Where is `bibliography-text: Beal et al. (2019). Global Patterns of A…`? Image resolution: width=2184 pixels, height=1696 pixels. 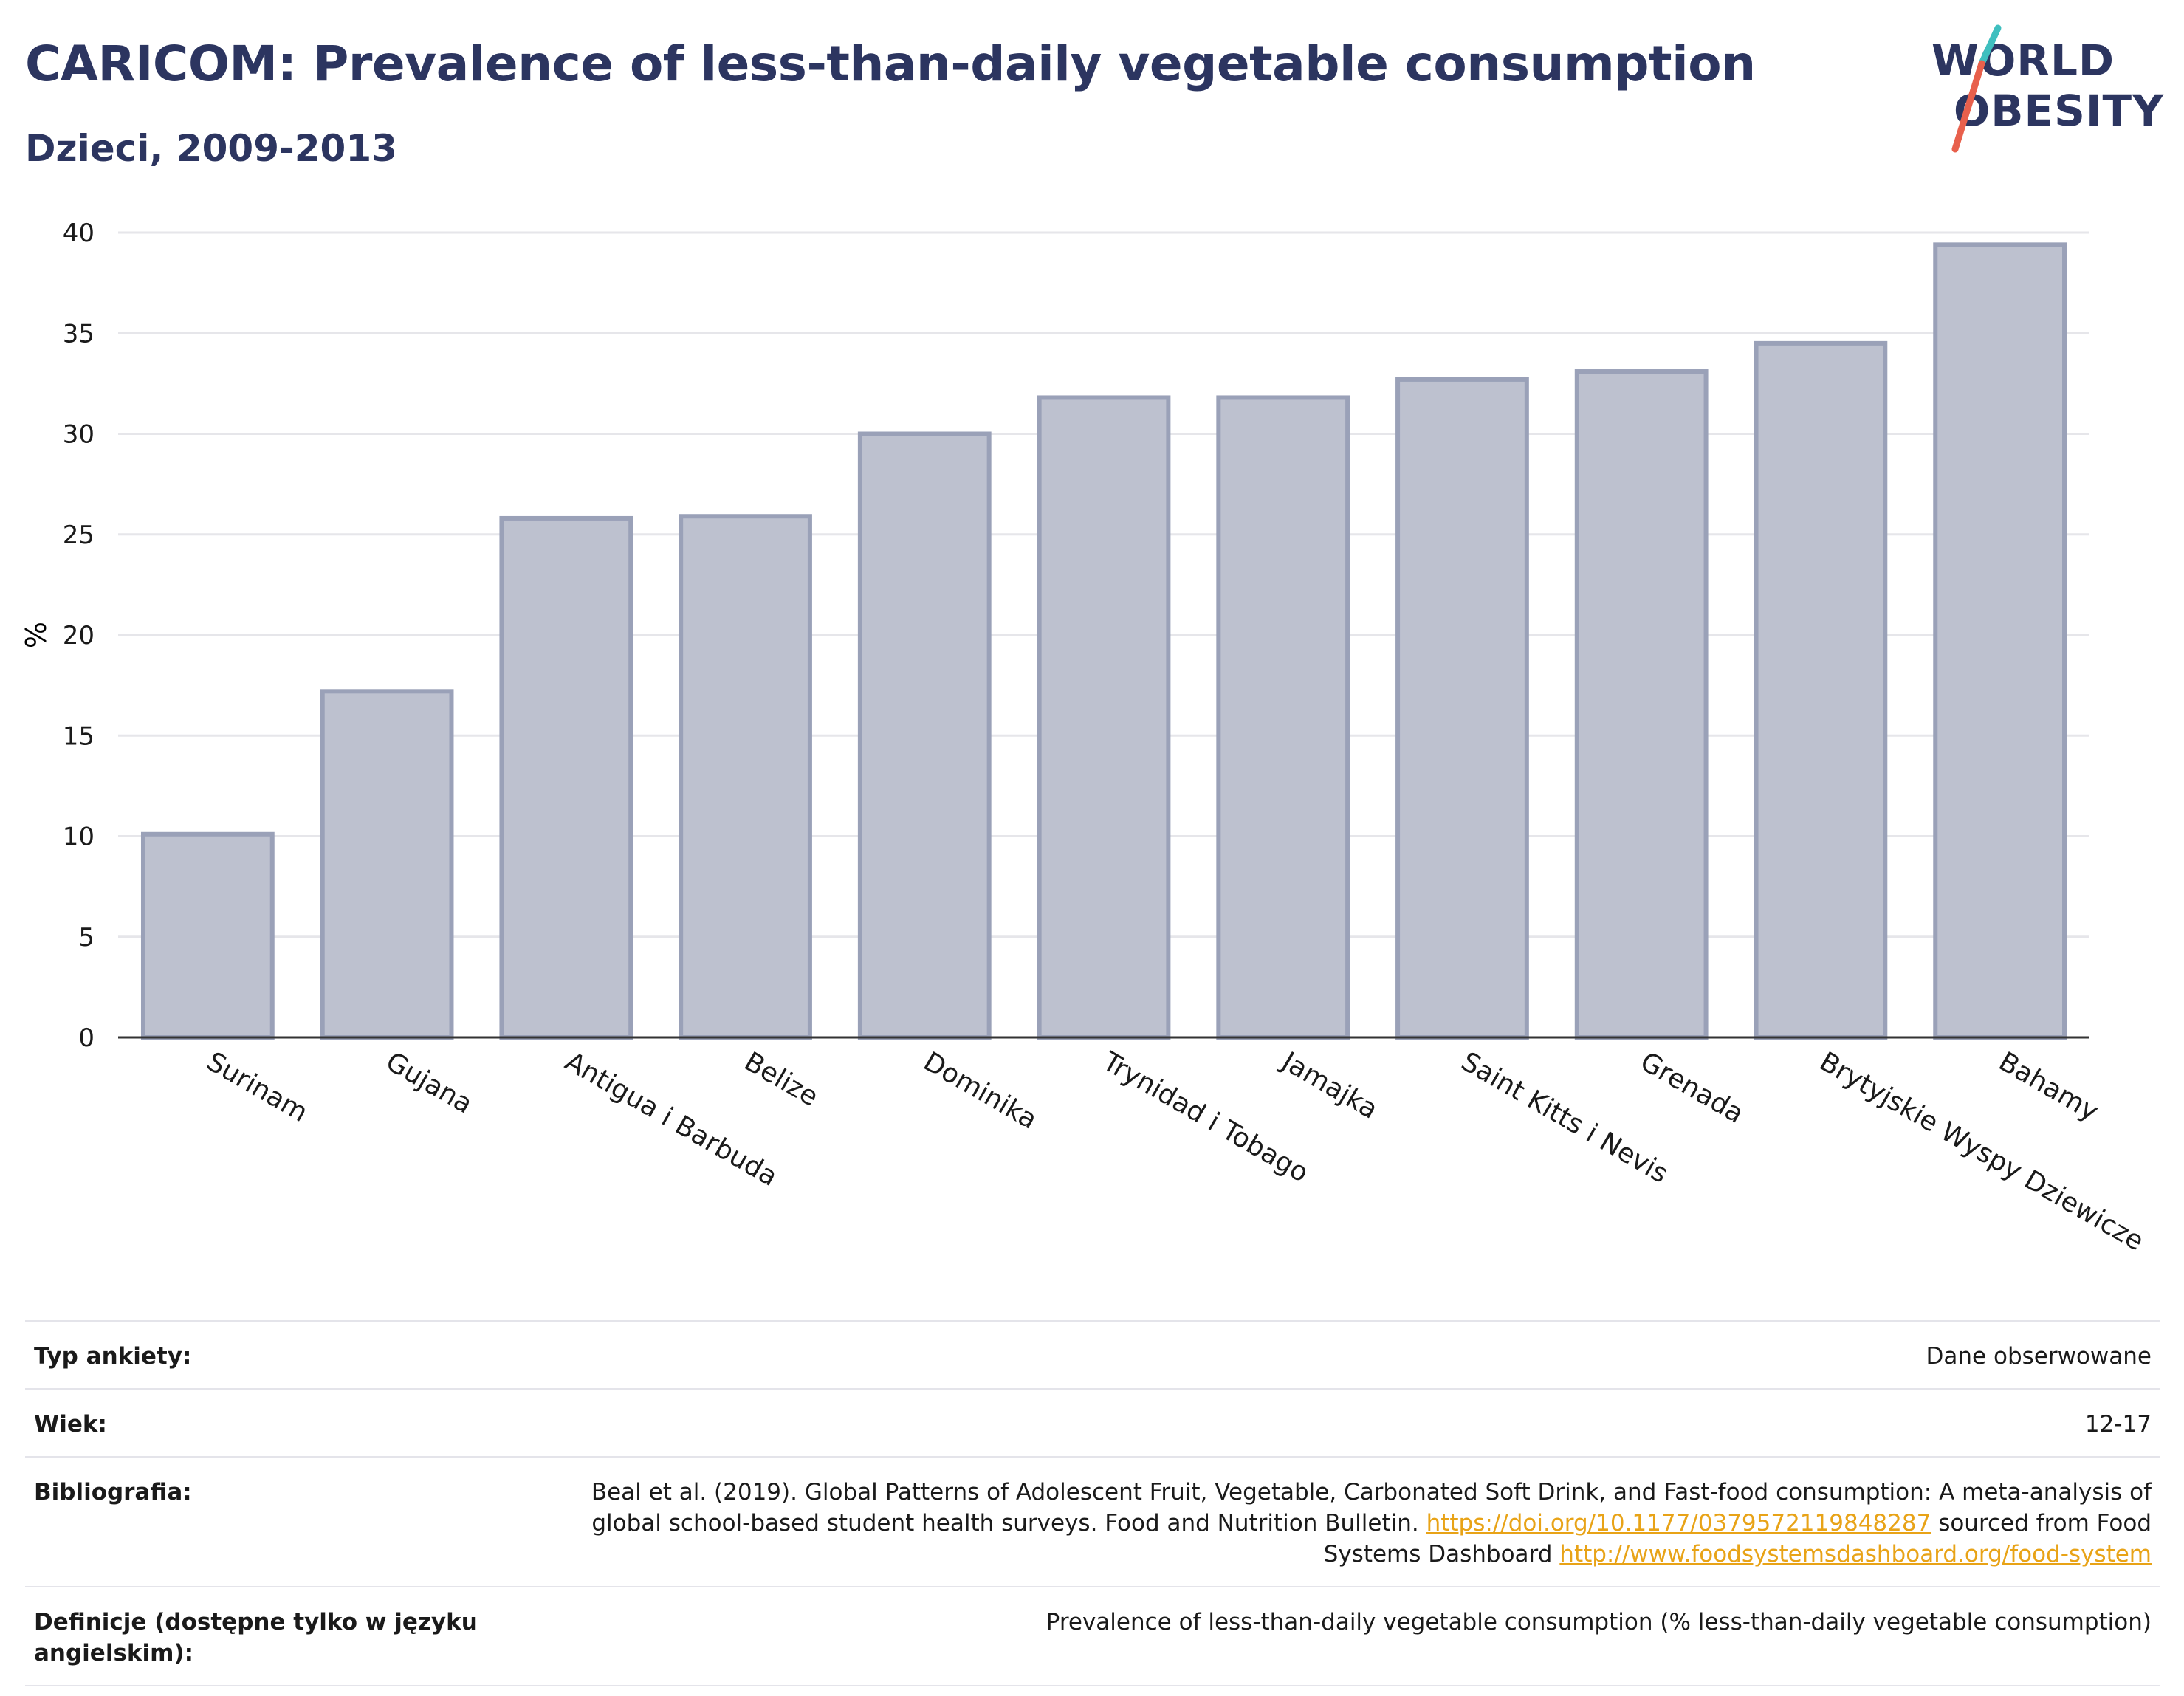
bibliography-text: Beal et al. (2019). Global Patterns of A… is located at coordinates (1372, 1508).